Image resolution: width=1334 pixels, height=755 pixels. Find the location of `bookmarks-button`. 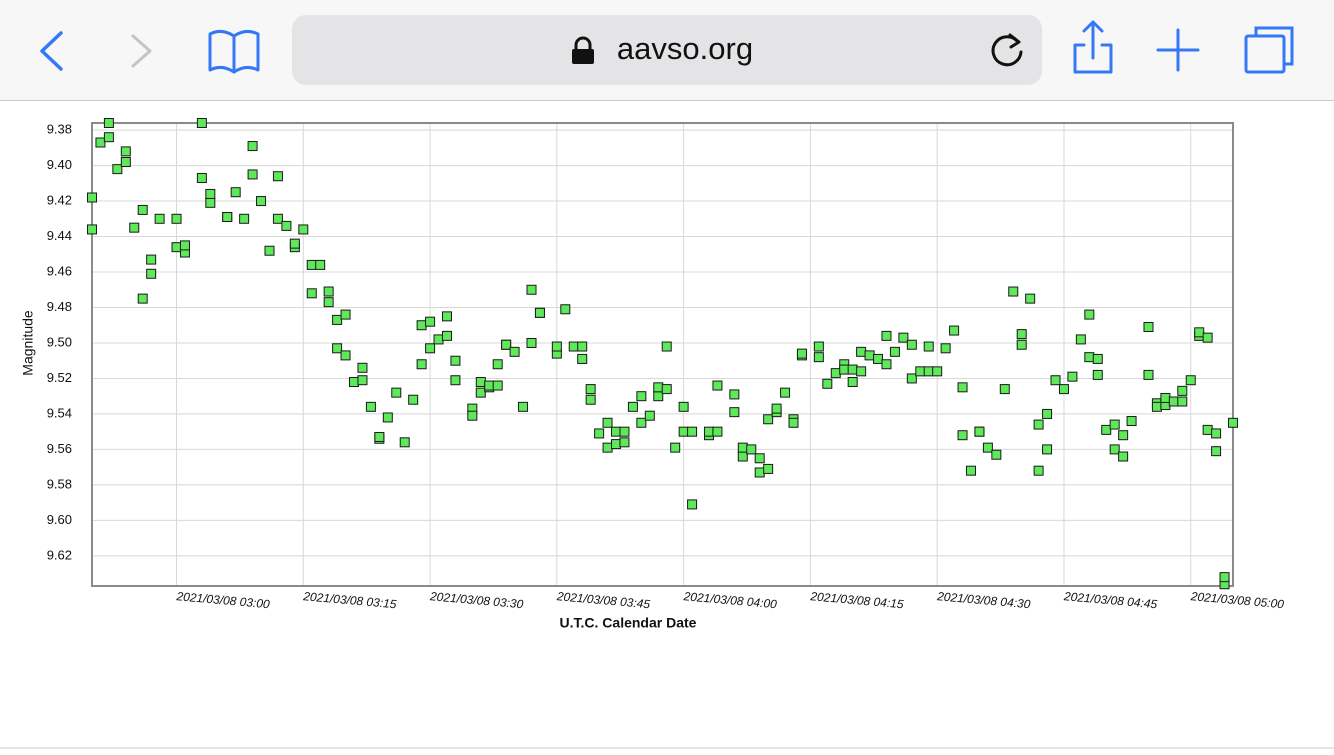

bookmarks-button is located at coordinates (234, 51).